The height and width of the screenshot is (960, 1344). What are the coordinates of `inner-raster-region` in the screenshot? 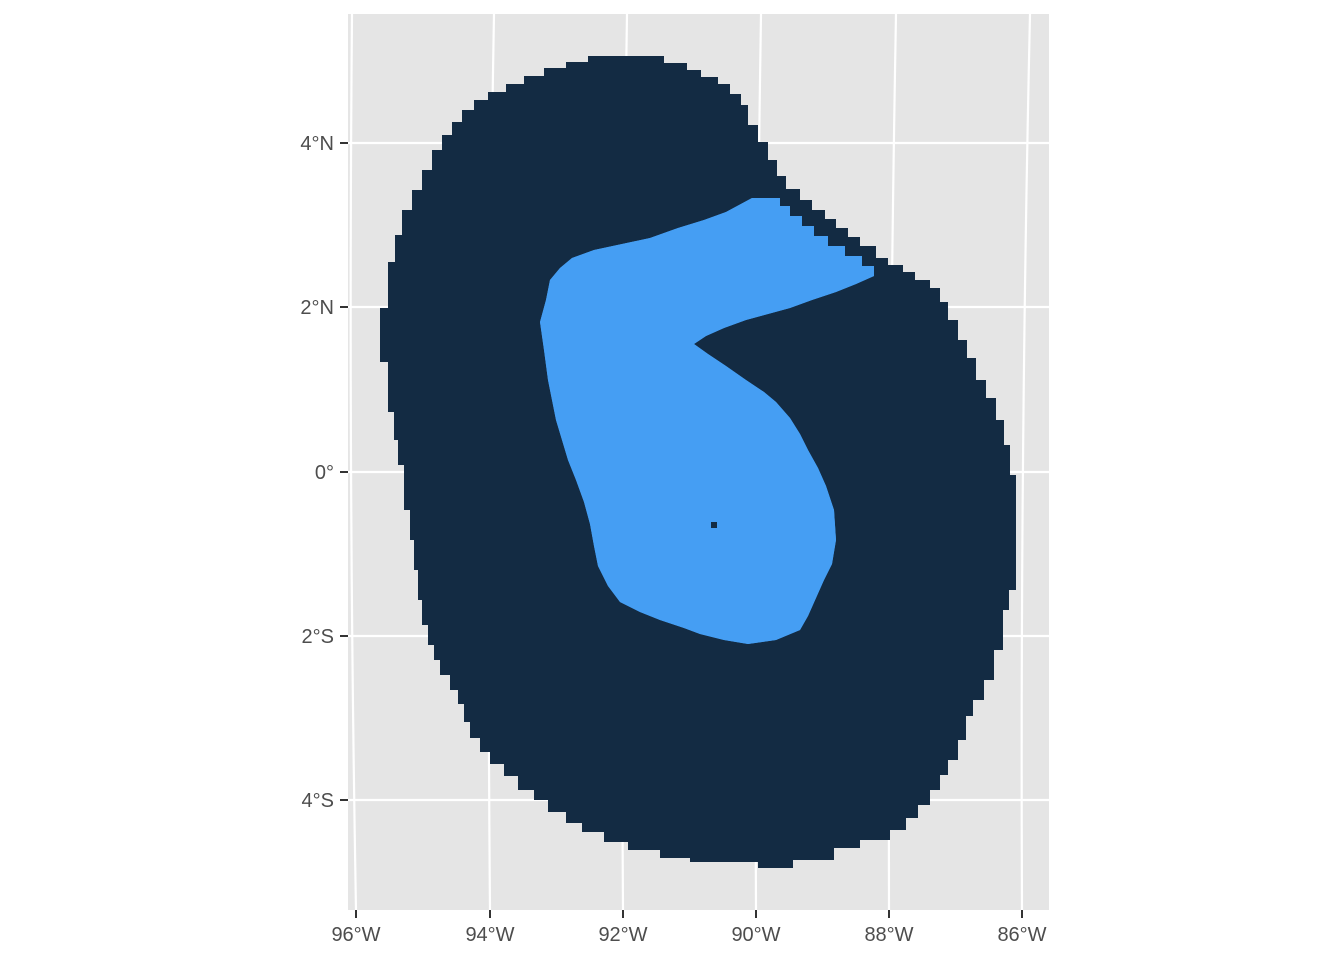 It's located at (707, 421).